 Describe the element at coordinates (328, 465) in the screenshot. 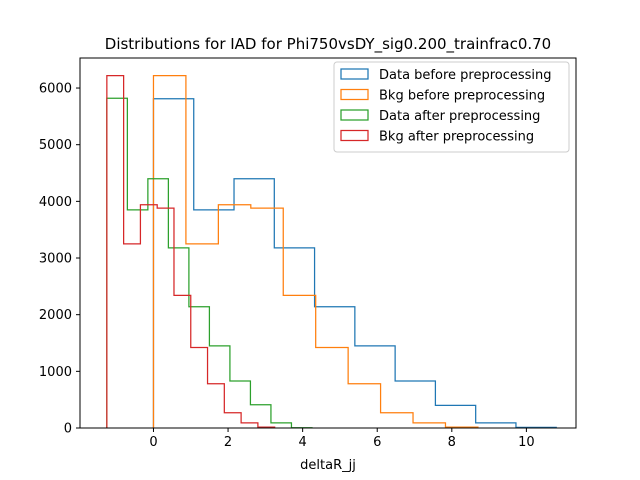

I see `x-axis-label: deltaR_jj` at that location.